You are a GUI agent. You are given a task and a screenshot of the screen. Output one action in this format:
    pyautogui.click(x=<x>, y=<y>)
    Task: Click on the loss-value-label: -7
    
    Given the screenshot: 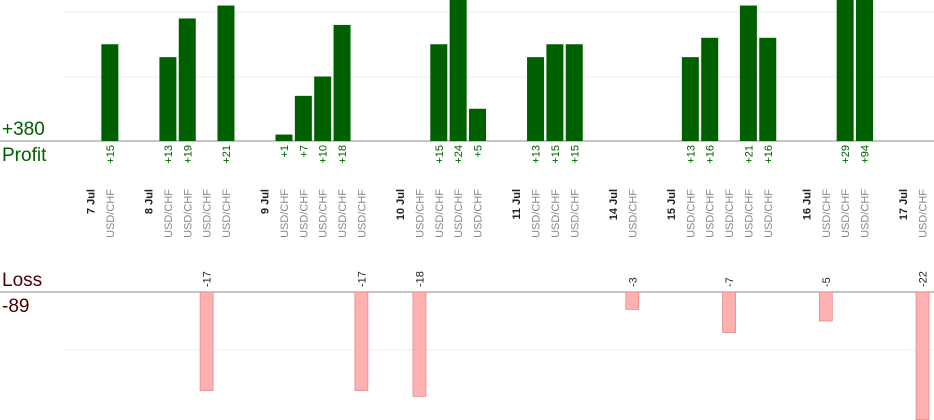 What is the action you would take?
    pyautogui.click(x=730, y=282)
    